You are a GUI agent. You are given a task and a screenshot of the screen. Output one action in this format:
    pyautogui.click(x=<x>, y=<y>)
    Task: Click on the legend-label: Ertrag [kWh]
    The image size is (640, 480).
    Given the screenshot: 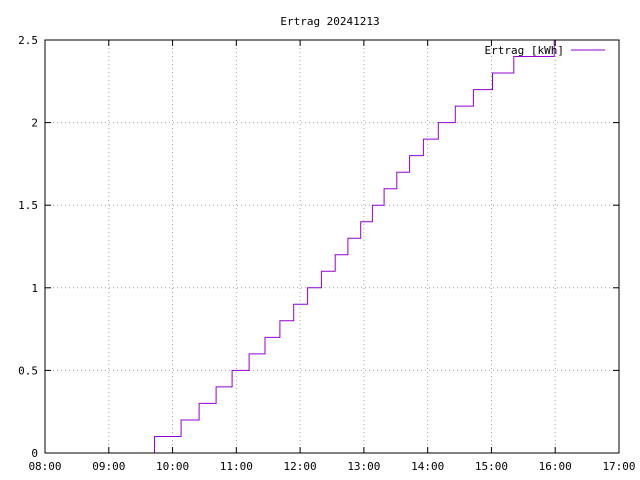 What is the action you would take?
    pyautogui.click(x=524, y=50)
    